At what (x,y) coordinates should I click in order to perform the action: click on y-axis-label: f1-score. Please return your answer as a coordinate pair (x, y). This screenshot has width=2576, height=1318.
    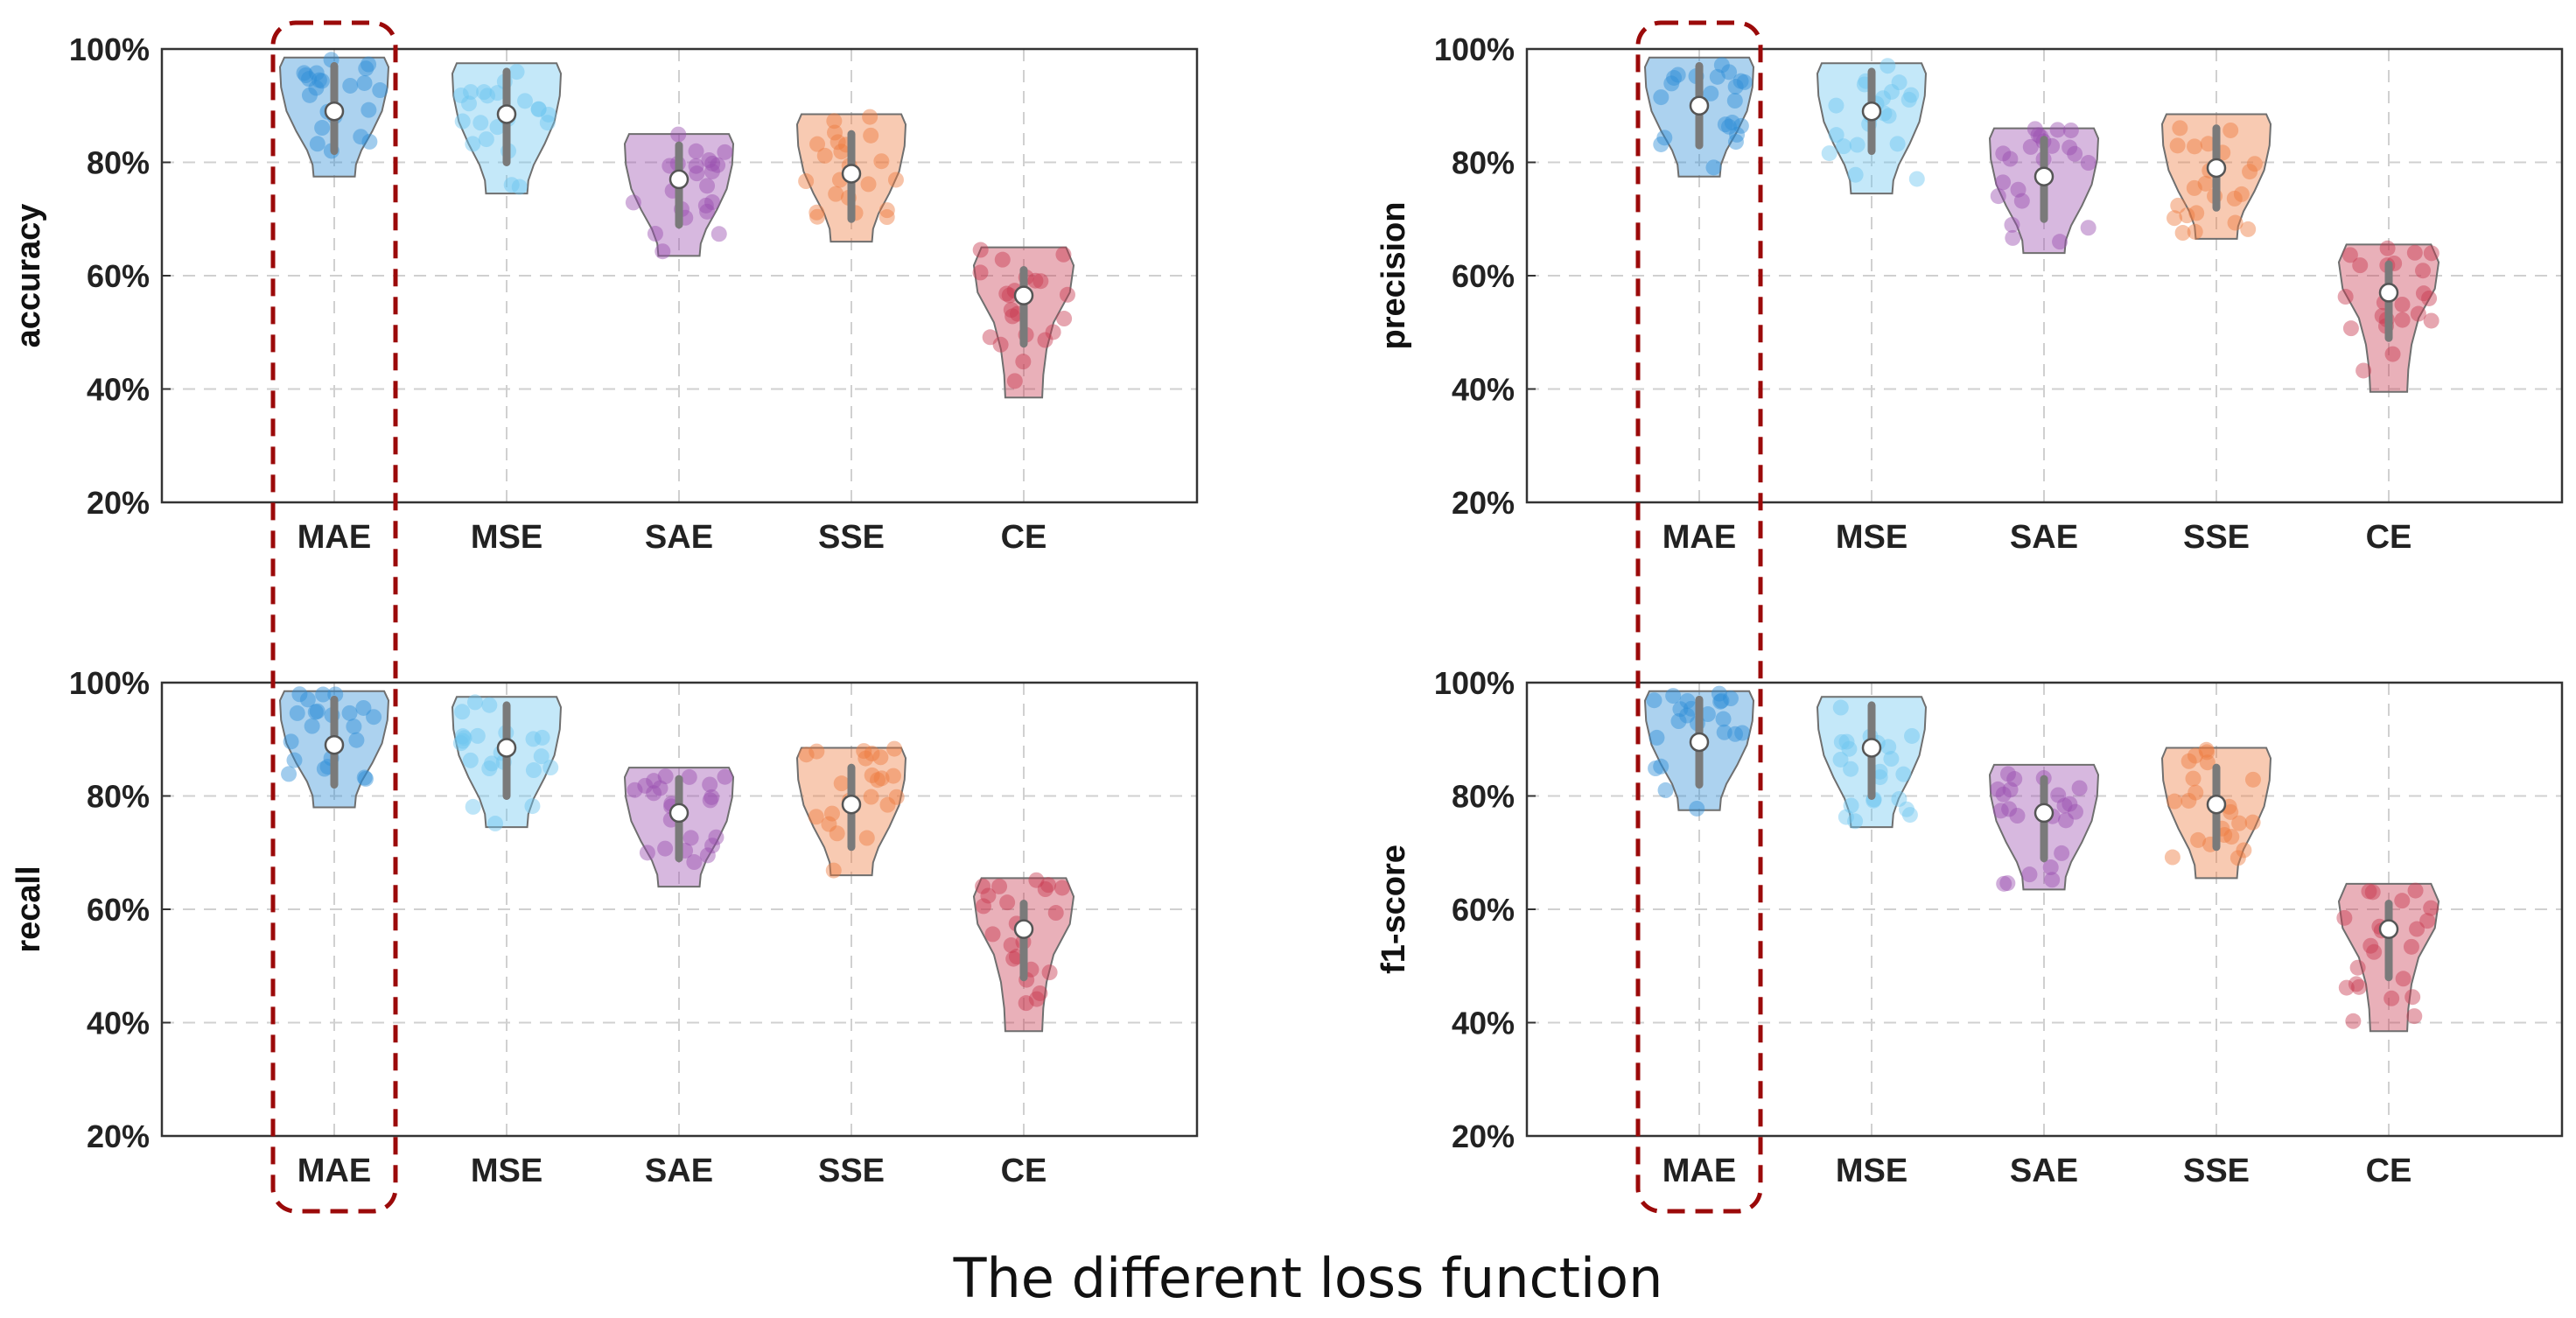
    Looking at the image, I should click on (1394, 910).